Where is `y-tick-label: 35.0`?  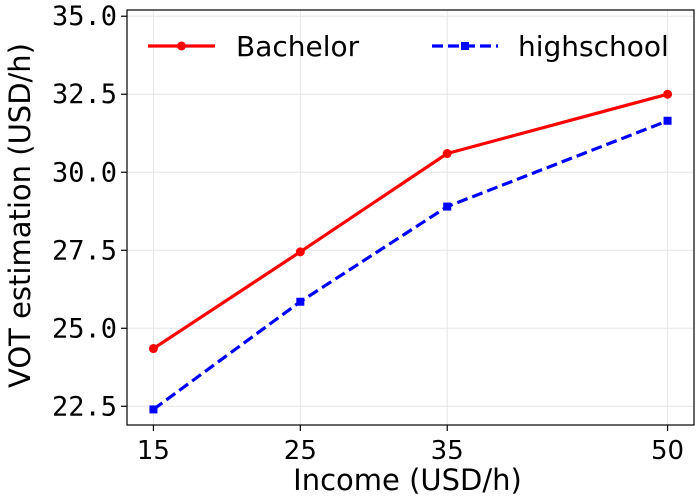 y-tick-label: 35.0 is located at coordinates (84, 16).